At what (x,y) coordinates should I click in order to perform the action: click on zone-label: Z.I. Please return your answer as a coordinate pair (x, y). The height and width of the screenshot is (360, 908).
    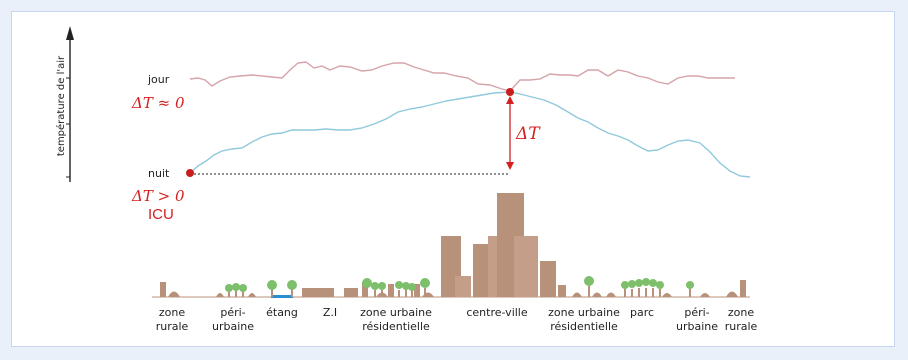
    Looking at the image, I should click on (330, 313).